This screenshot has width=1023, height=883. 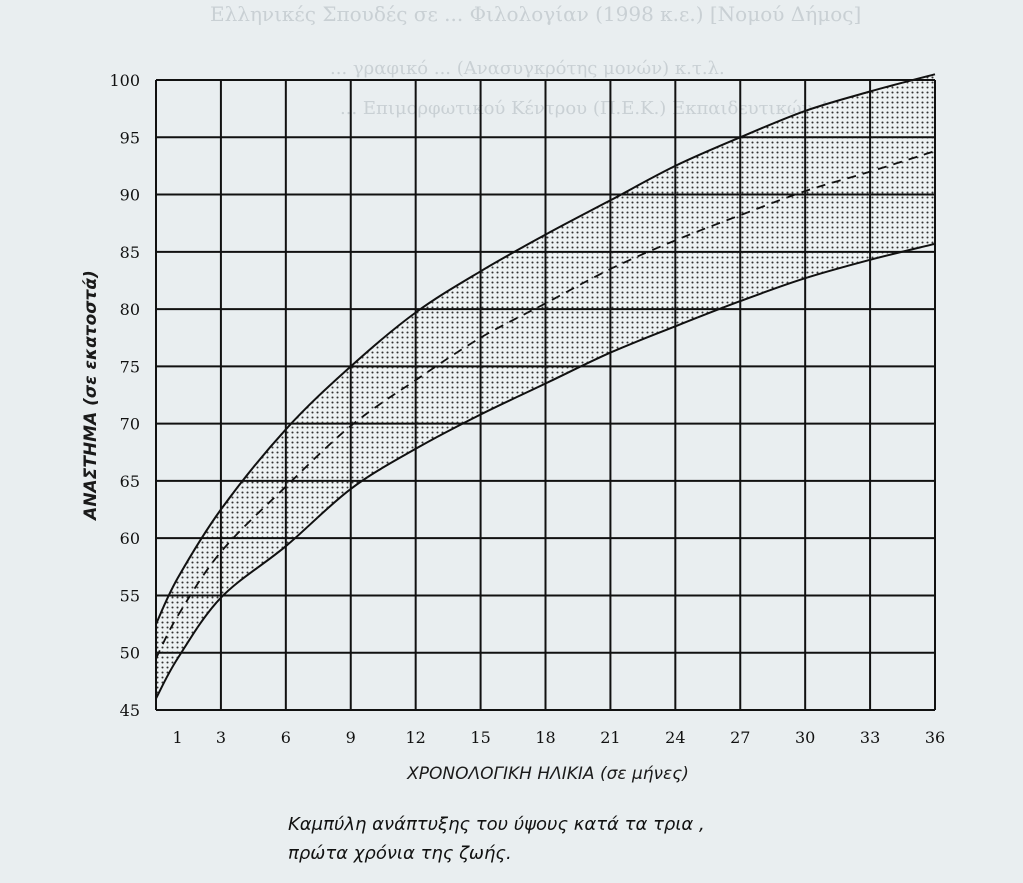 What do you see at coordinates (130, 366) in the screenshot?
I see `y-tick-label: 75` at bounding box center [130, 366].